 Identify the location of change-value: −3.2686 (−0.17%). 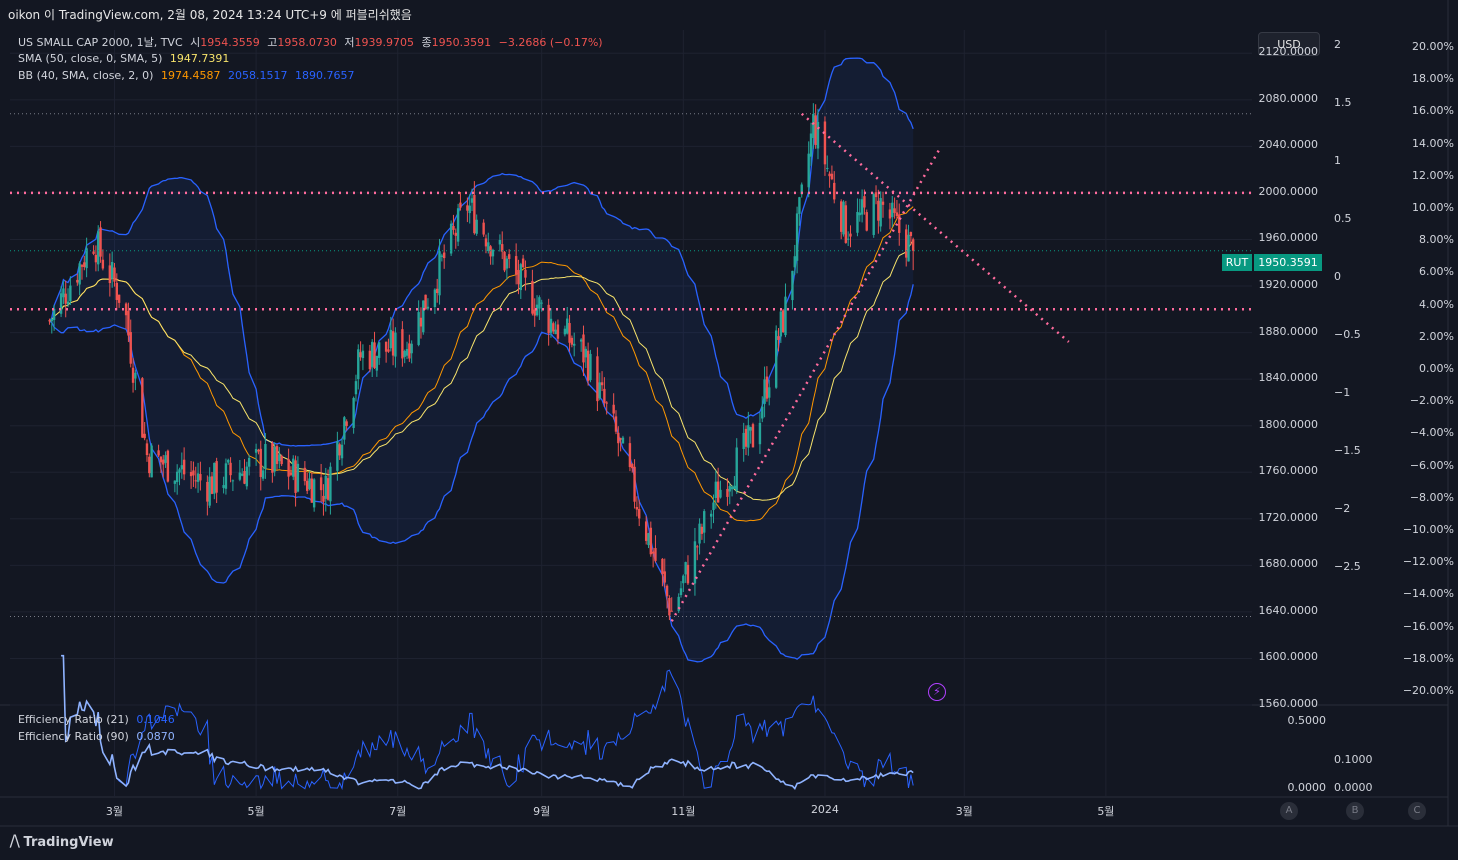
(550, 42).